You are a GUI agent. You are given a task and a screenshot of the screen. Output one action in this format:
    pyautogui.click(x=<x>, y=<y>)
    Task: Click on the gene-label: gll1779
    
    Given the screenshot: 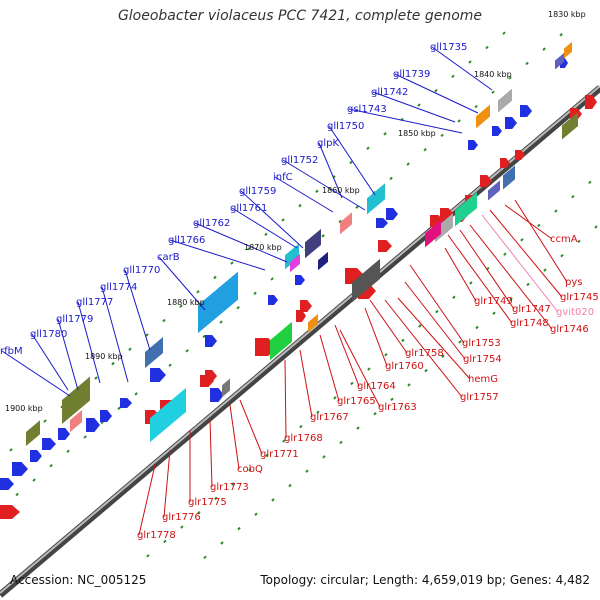 What is the action you would take?
    pyautogui.click(x=74, y=319)
    